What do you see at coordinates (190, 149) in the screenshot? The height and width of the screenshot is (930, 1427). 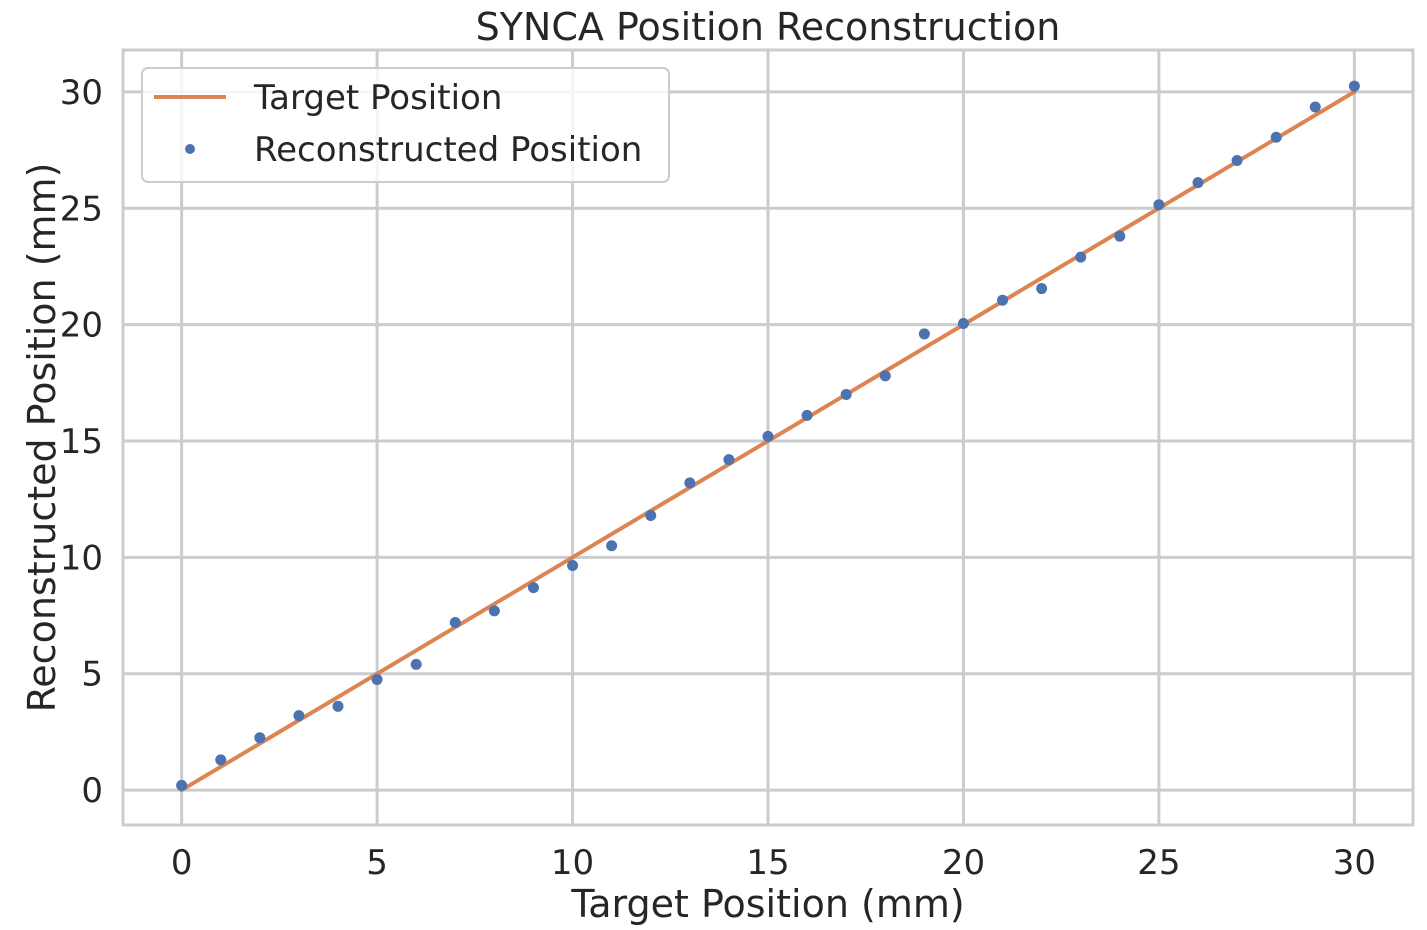 I see `legend-marker-swatch` at bounding box center [190, 149].